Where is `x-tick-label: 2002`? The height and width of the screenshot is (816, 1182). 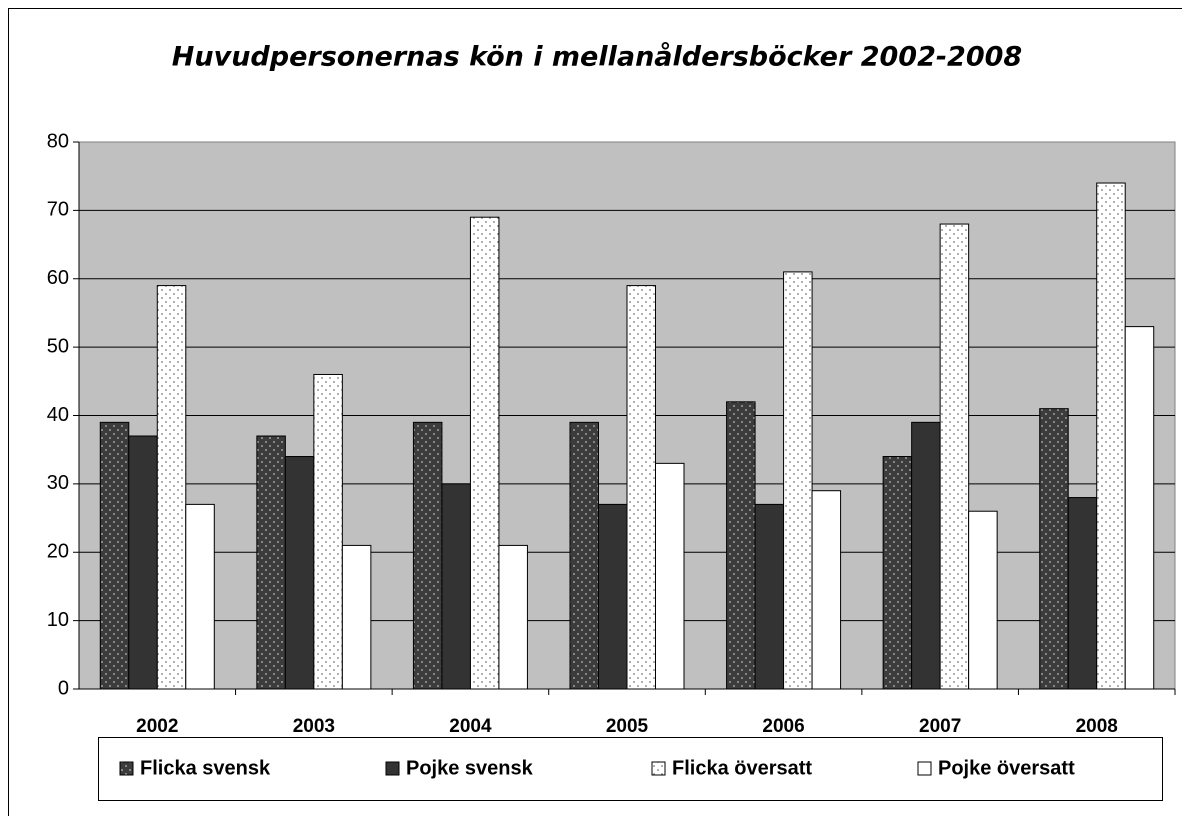
x-tick-label: 2002 is located at coordinates (157, 726).